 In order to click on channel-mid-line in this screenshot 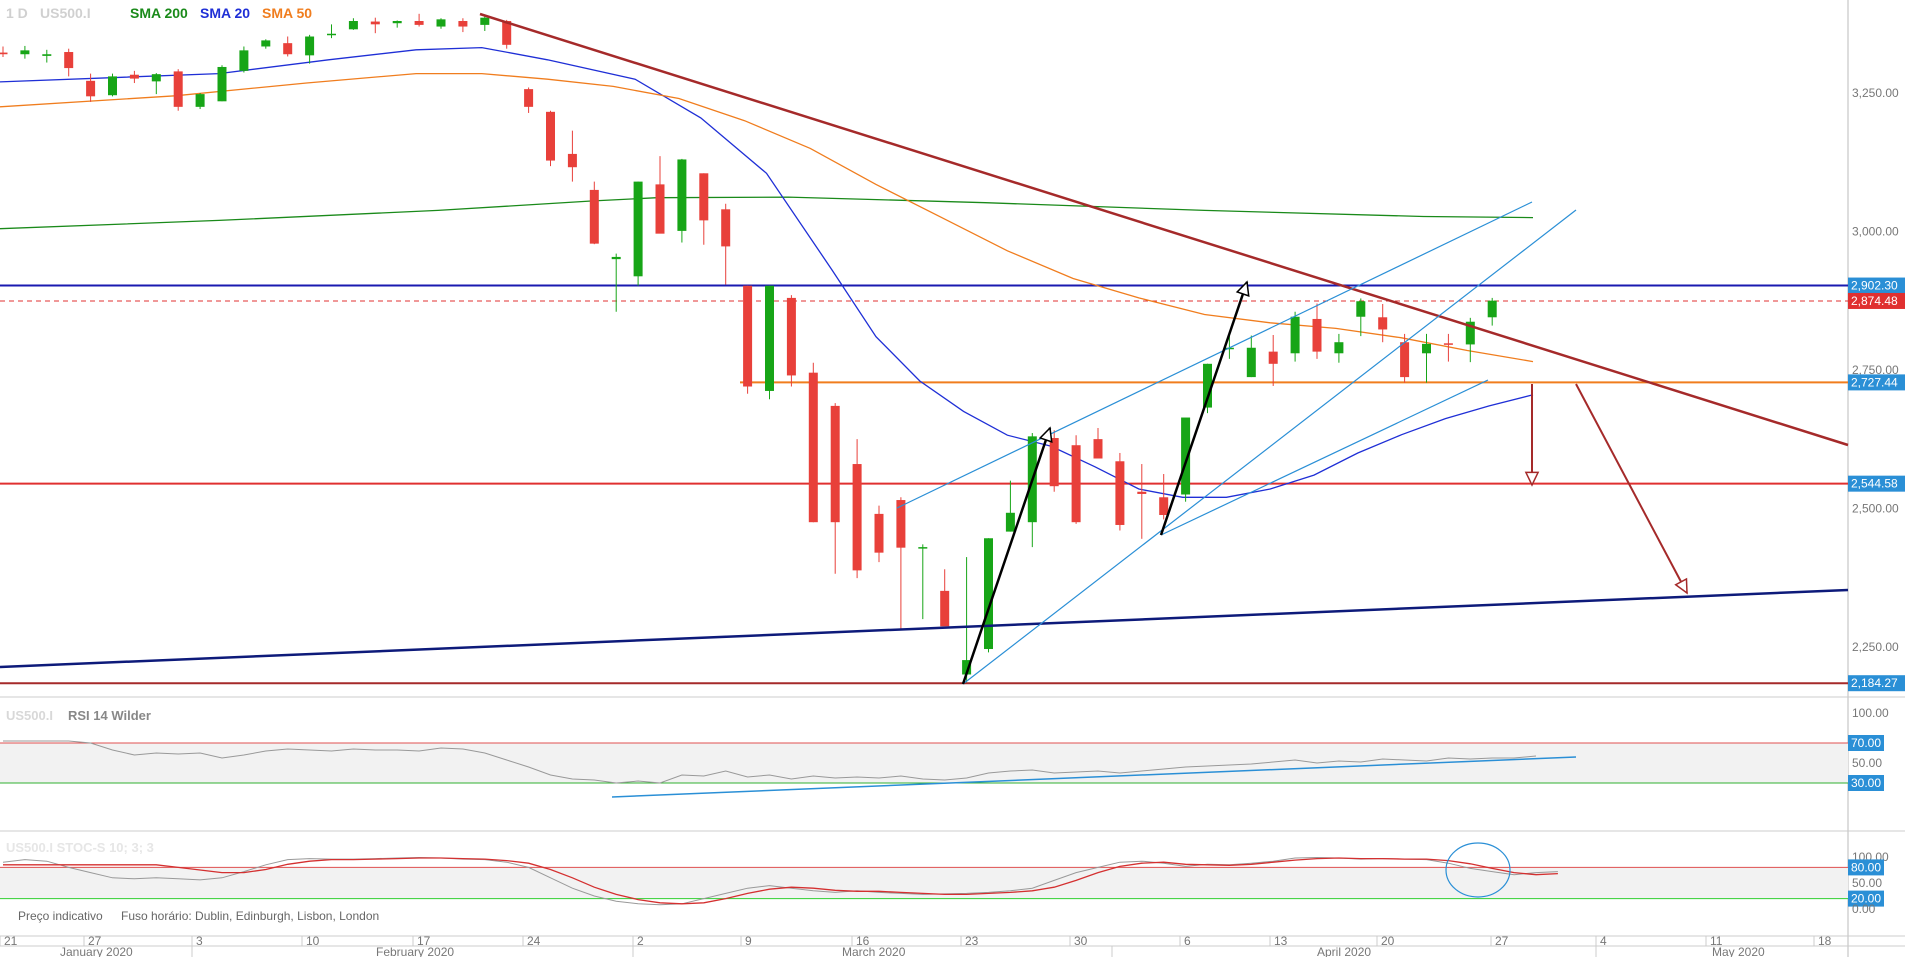, I will do `click(1324, 457)`.